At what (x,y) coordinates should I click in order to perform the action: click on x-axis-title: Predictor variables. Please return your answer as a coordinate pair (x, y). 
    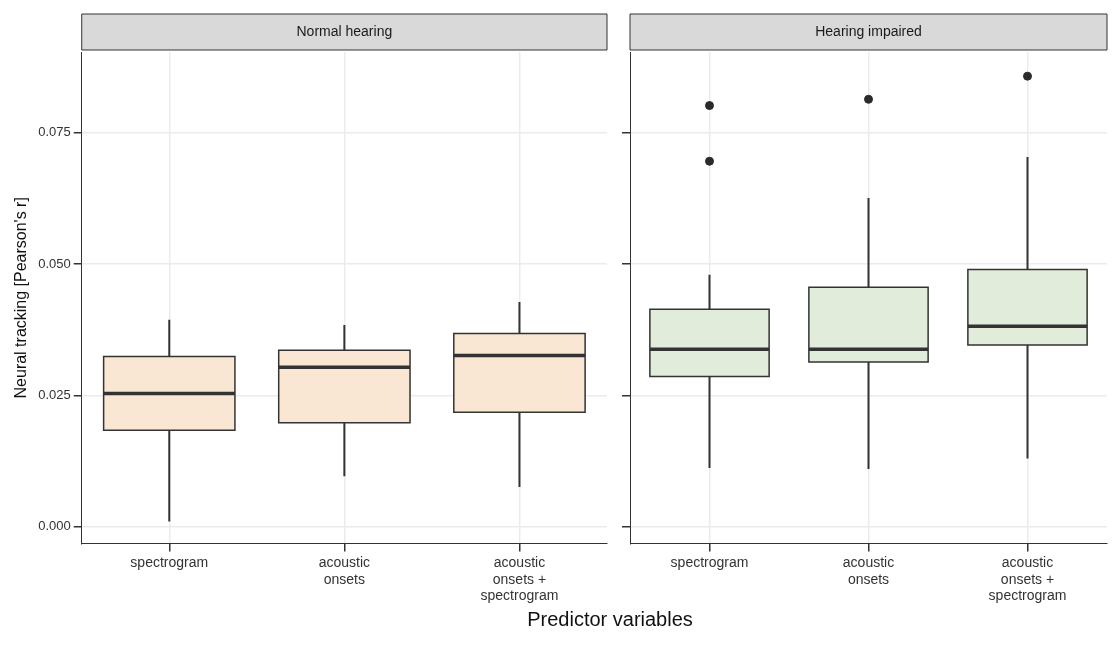
    Looking at the image, I should click on (610, 619).